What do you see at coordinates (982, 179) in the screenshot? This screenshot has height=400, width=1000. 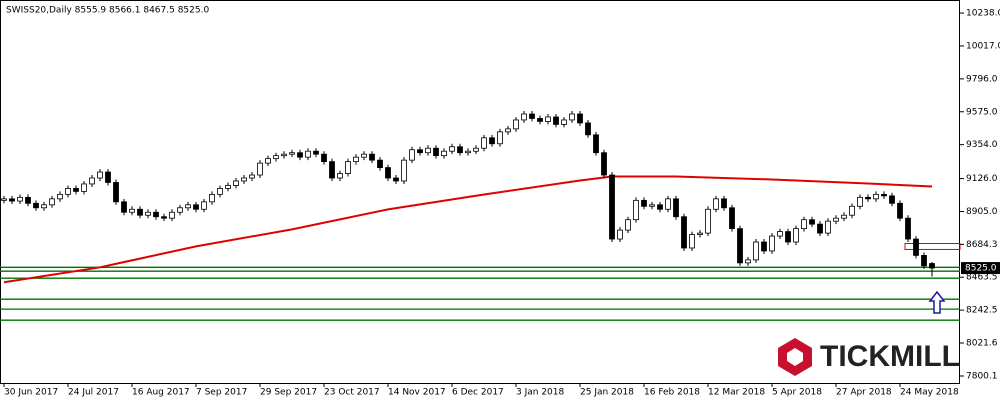 I see `y-tick-label: 9126.0` at bounding box center [982, 179].